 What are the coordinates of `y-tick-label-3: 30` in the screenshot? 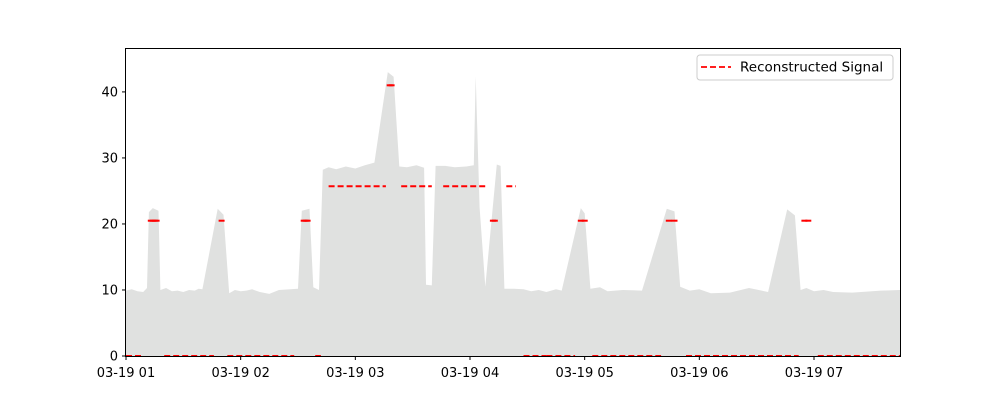 It's located at (109, 158).